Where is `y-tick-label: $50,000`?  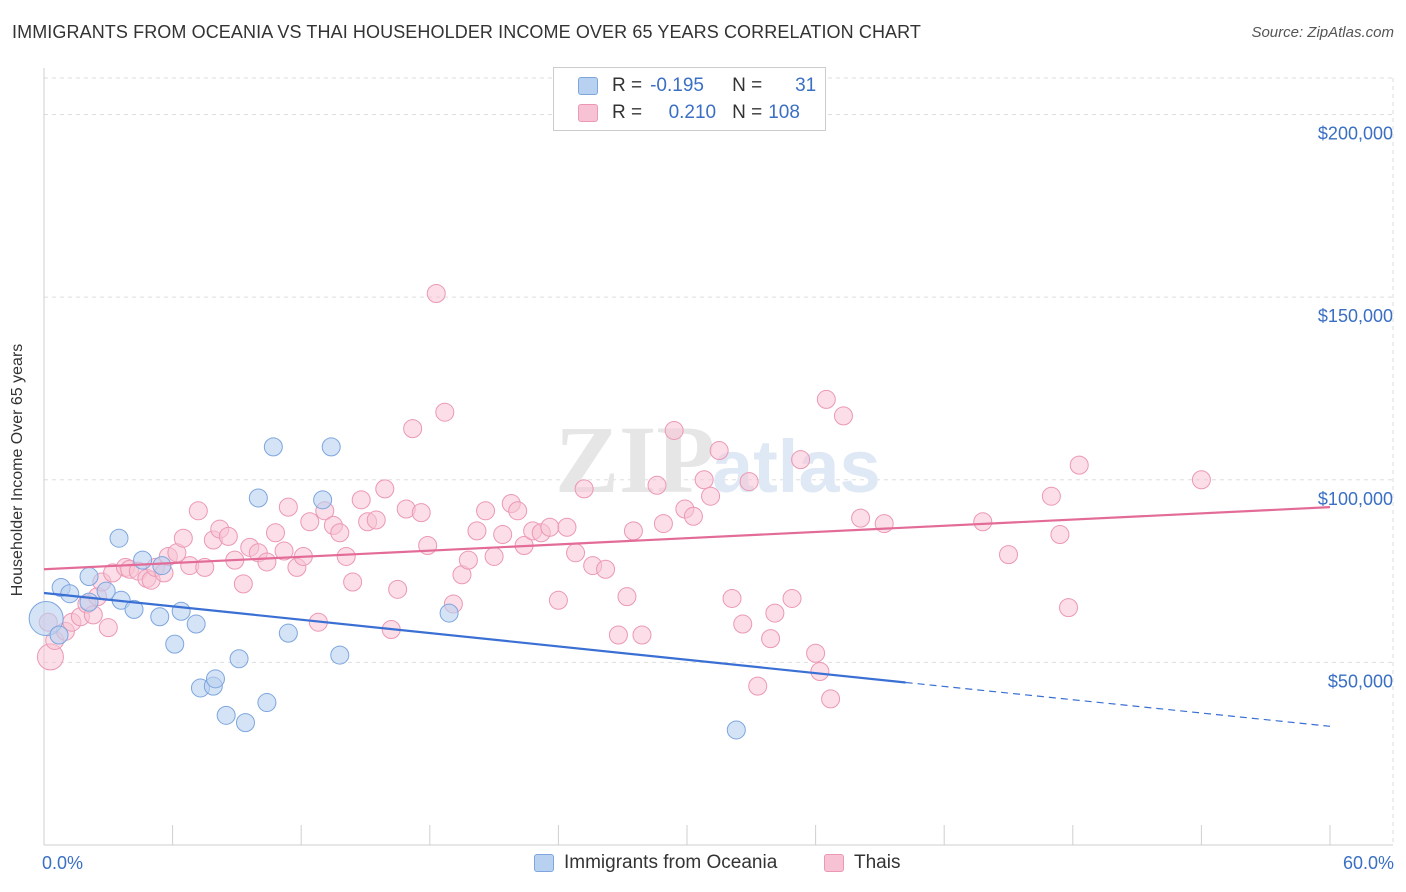 y-tick-label: $50,000 is located at coordinates (1360, 681).